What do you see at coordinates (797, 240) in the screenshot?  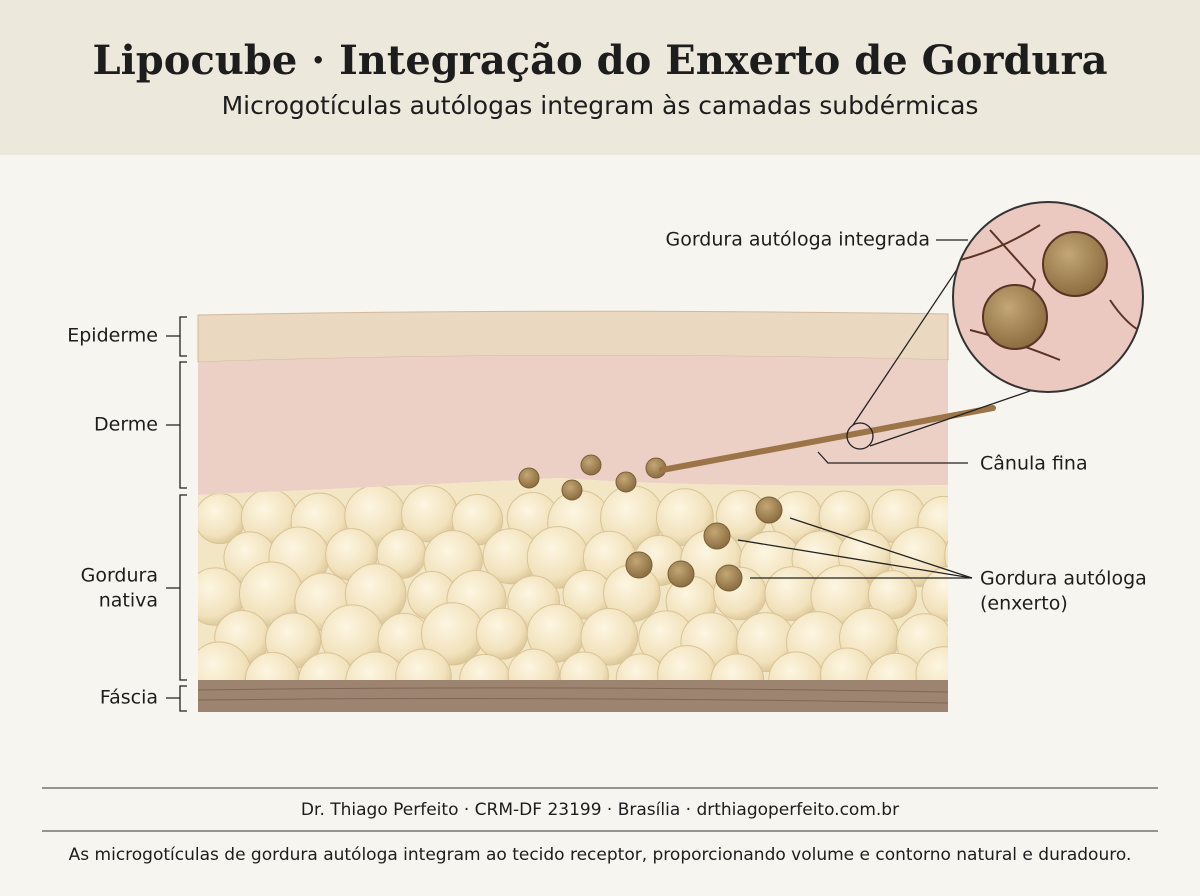 I see `annotation: Gordura autóloga integrada` at bounding box center [797, 240].